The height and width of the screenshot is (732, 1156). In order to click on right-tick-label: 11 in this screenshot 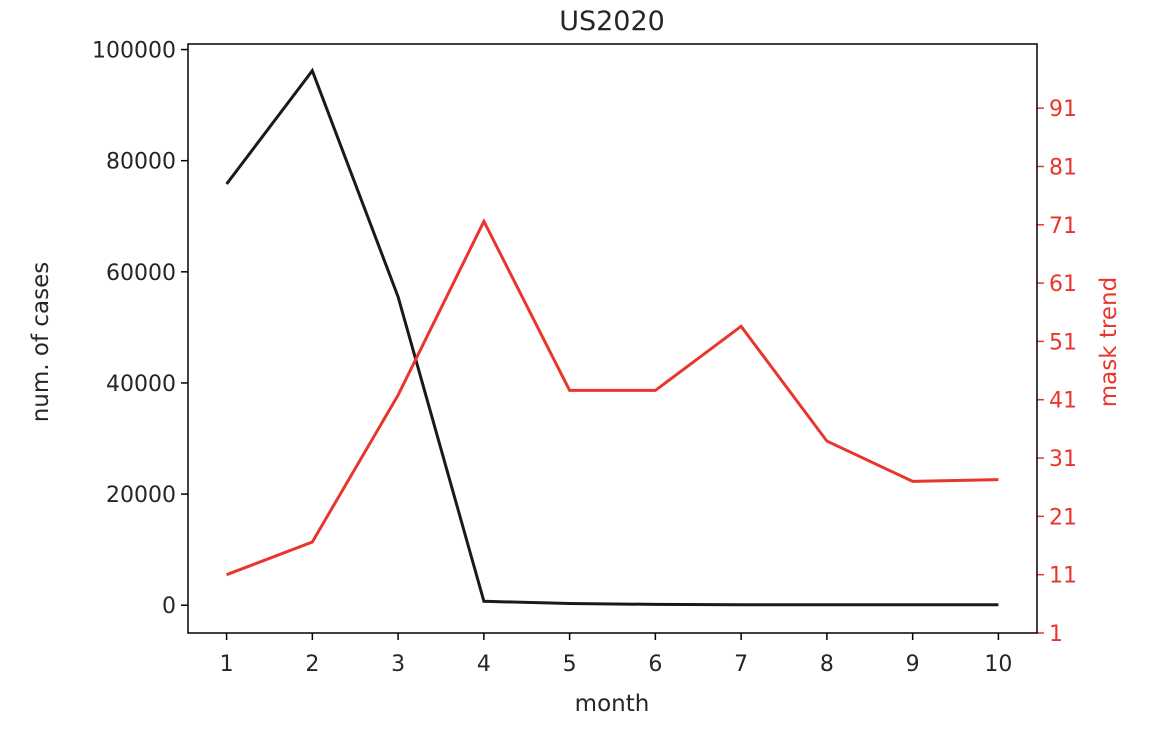, I will do `click(1063, 576)`.